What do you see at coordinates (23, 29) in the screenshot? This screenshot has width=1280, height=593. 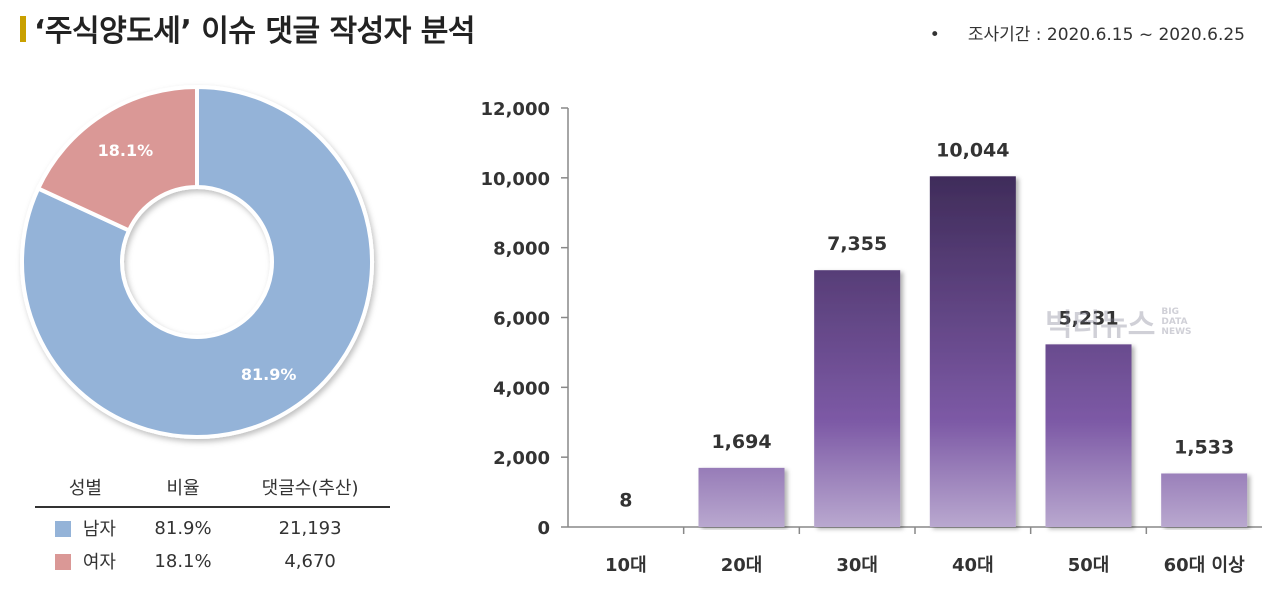 I see `title-accent-bar` at bounding box center [23, 29].